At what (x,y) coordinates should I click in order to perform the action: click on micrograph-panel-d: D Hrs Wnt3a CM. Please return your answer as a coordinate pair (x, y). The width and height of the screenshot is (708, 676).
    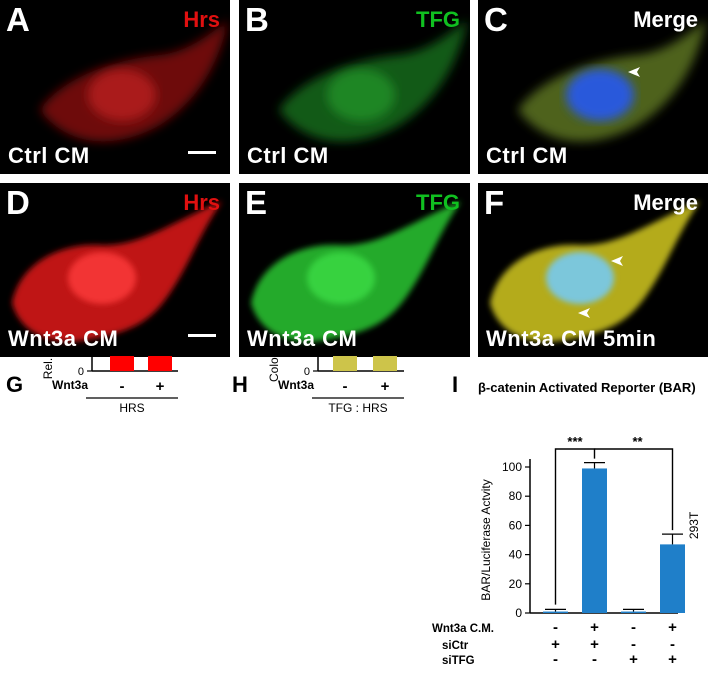
    Looking at the image, I should click on (115, 270).